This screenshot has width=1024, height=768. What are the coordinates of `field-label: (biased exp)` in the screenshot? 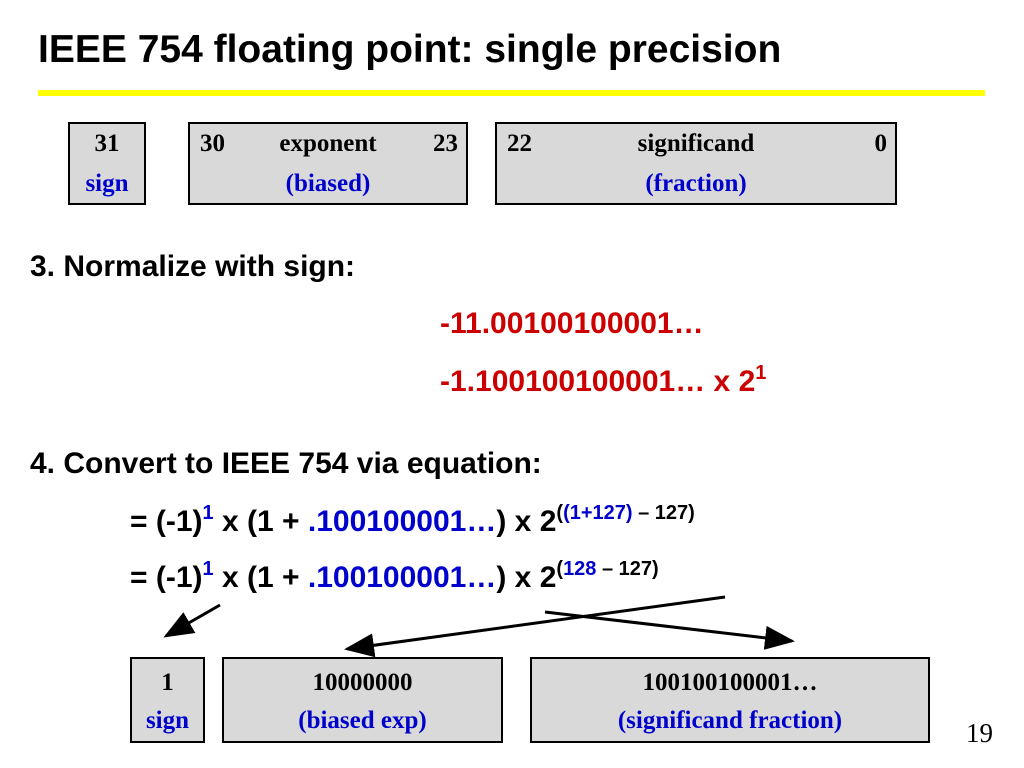 It's located at (362, 720).